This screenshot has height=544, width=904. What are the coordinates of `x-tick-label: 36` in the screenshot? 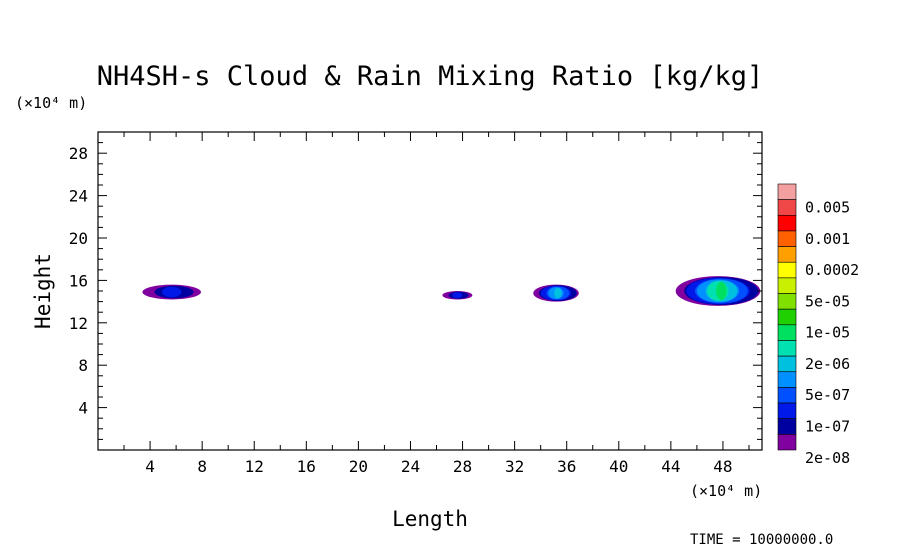 It's located at (566, 466).